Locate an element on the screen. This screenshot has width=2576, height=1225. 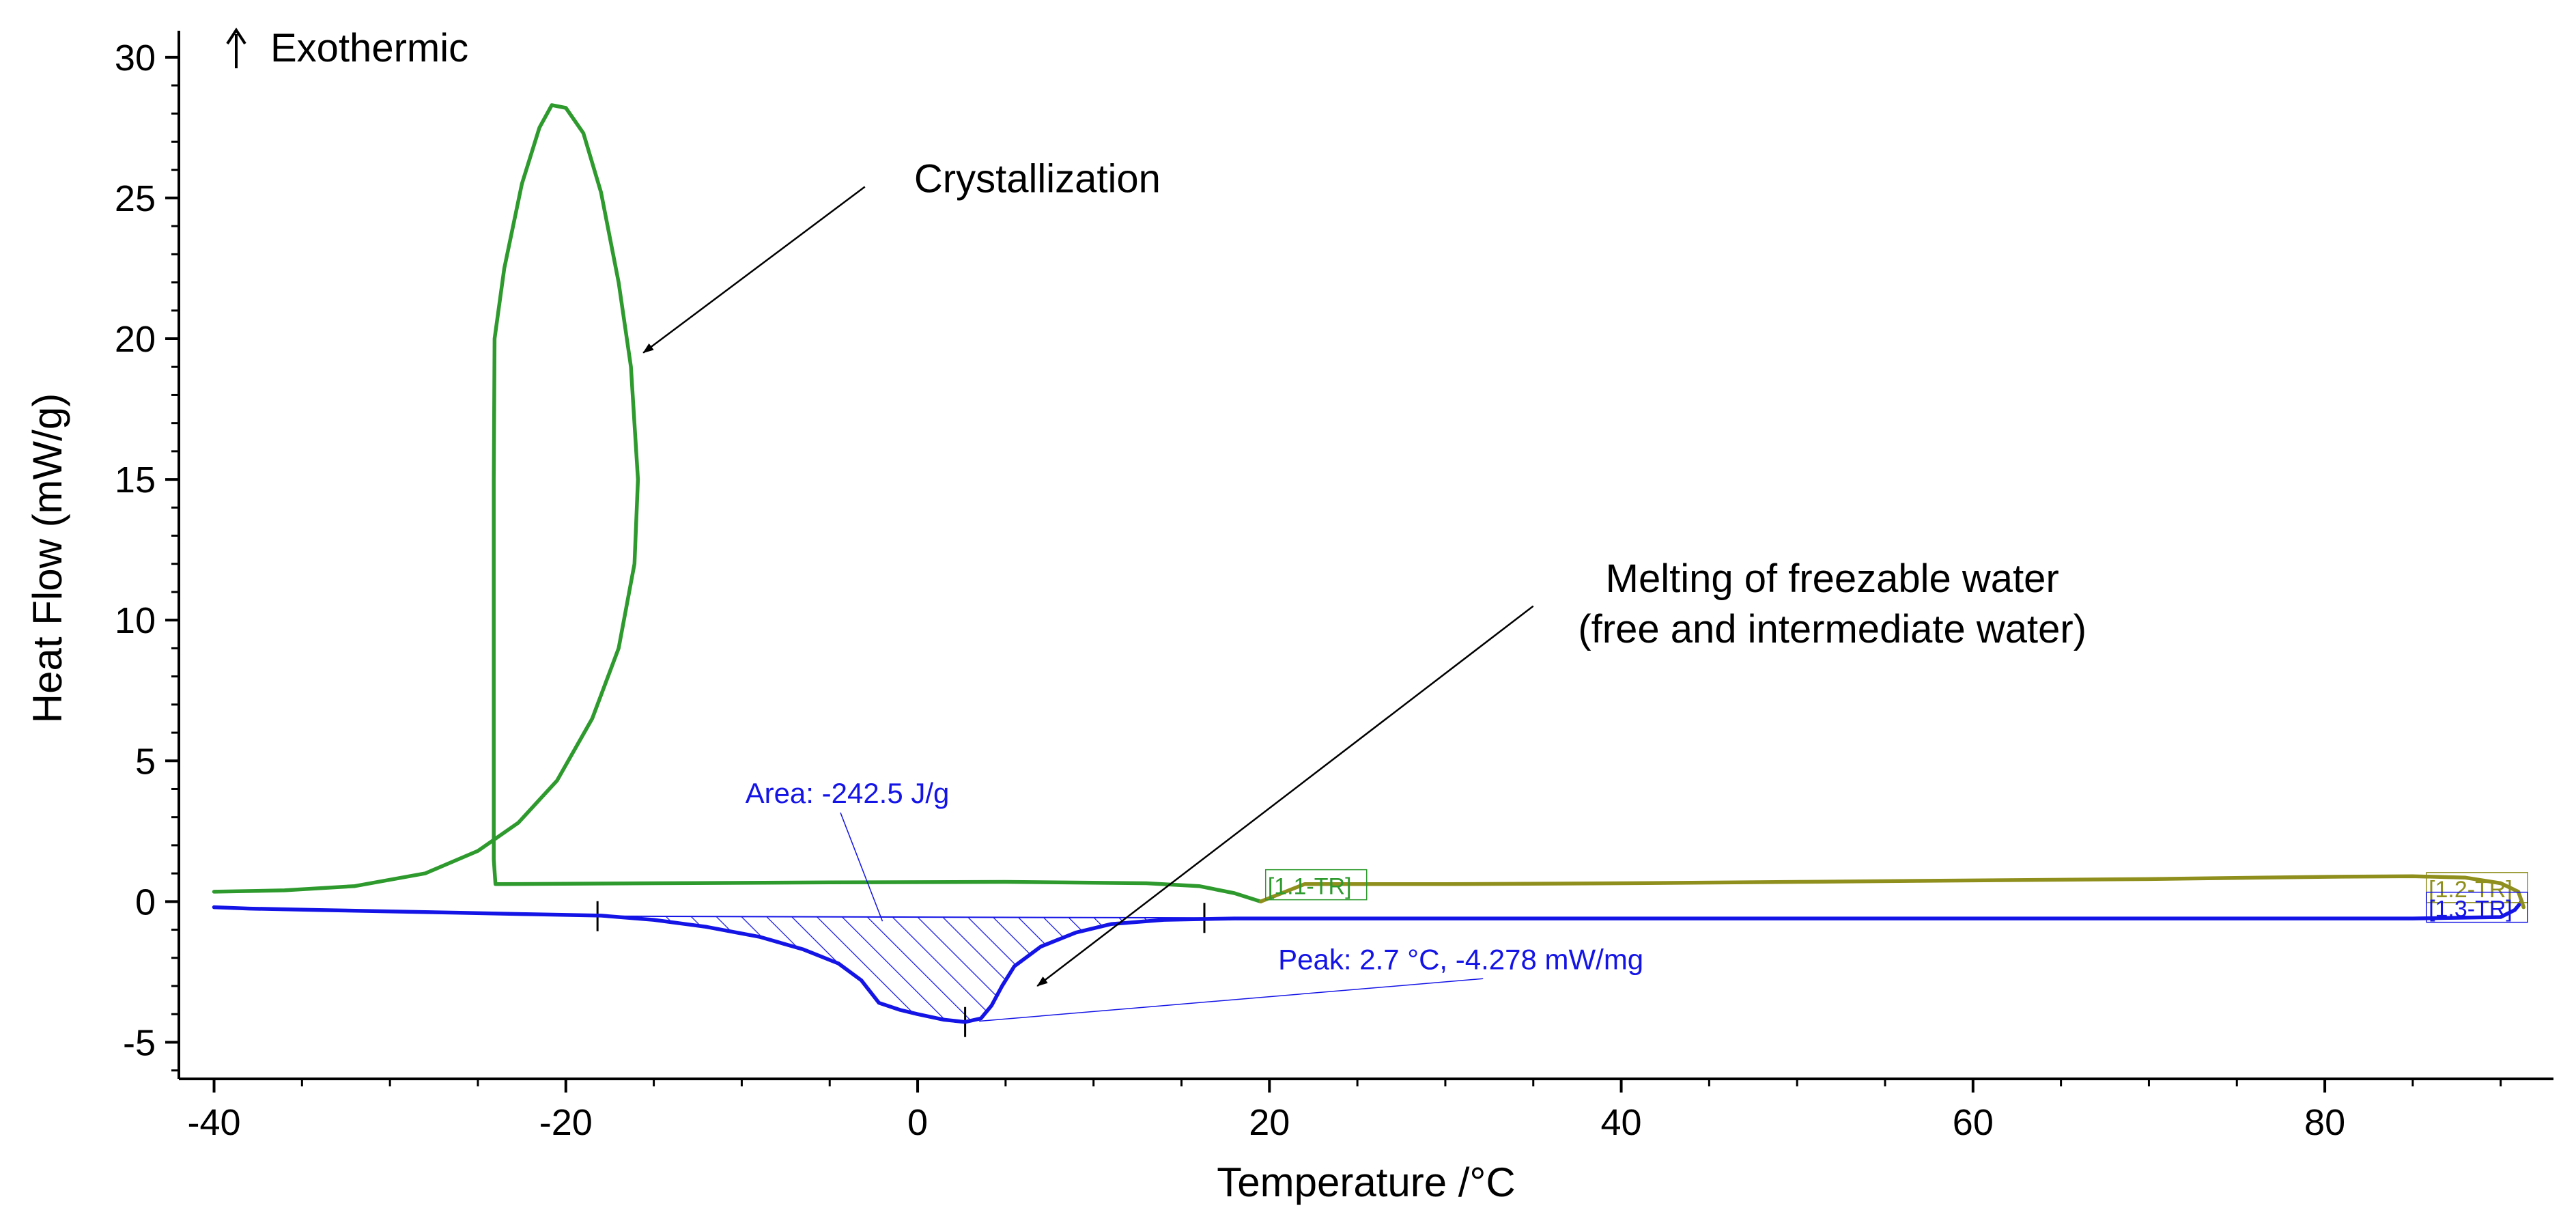
x-tick-label: 20 is located at coordinates (1269, 1122).